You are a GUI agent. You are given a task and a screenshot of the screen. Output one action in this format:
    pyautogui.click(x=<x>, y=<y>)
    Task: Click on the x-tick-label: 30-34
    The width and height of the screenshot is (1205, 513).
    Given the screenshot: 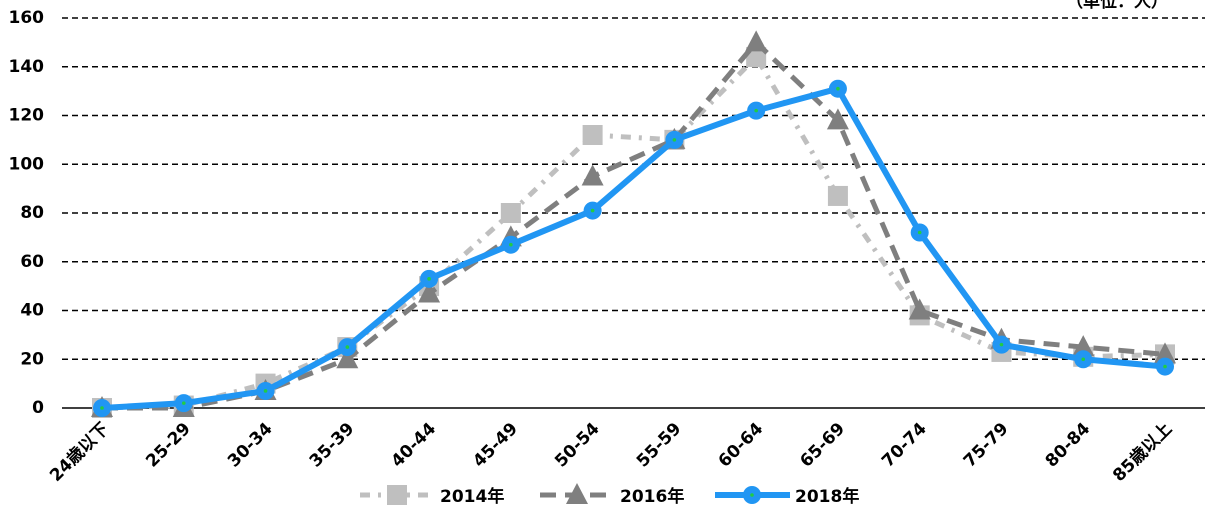 What is the action you would take?
    pyautogui.click(x=250, y=445)
    